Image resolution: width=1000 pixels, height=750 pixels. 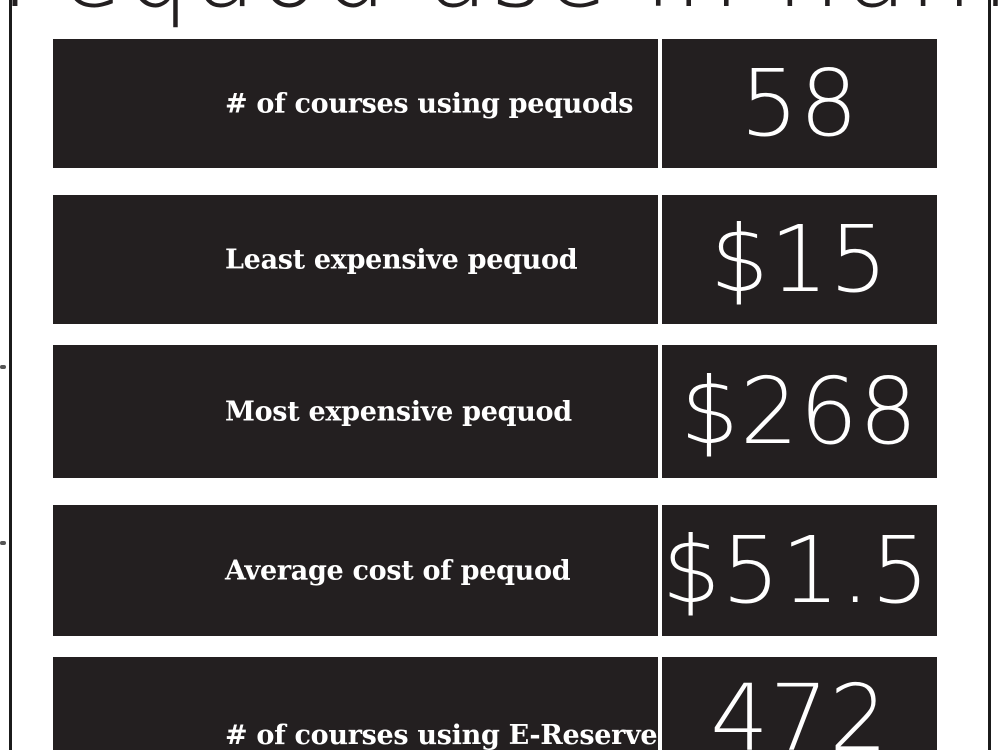 I want to click on stat-row-courses-using-e-reserves: # of courses using E-Reserves 472, so click(x=495, y=703).